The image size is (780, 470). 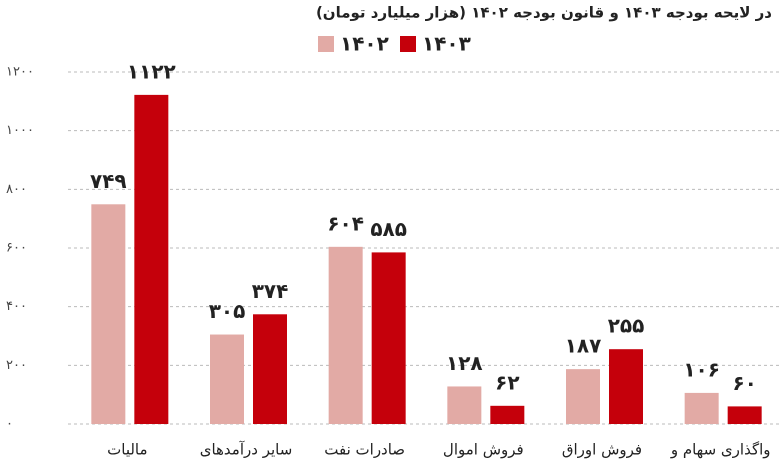 I want to click on x-tick-label: سایر درآمدهای, so click(x=246, y=450).